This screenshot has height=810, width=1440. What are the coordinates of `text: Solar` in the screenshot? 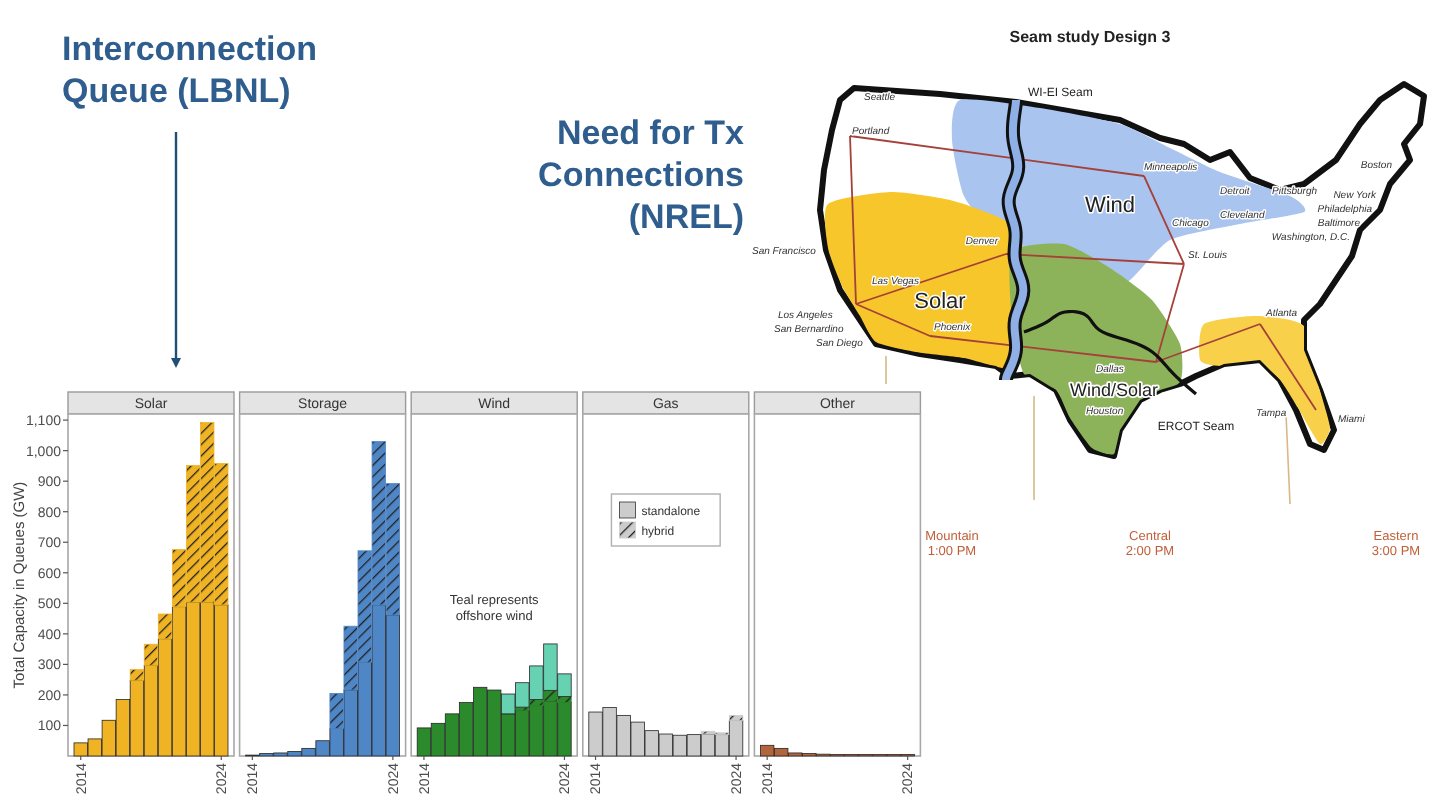 It's located at (940, 302).